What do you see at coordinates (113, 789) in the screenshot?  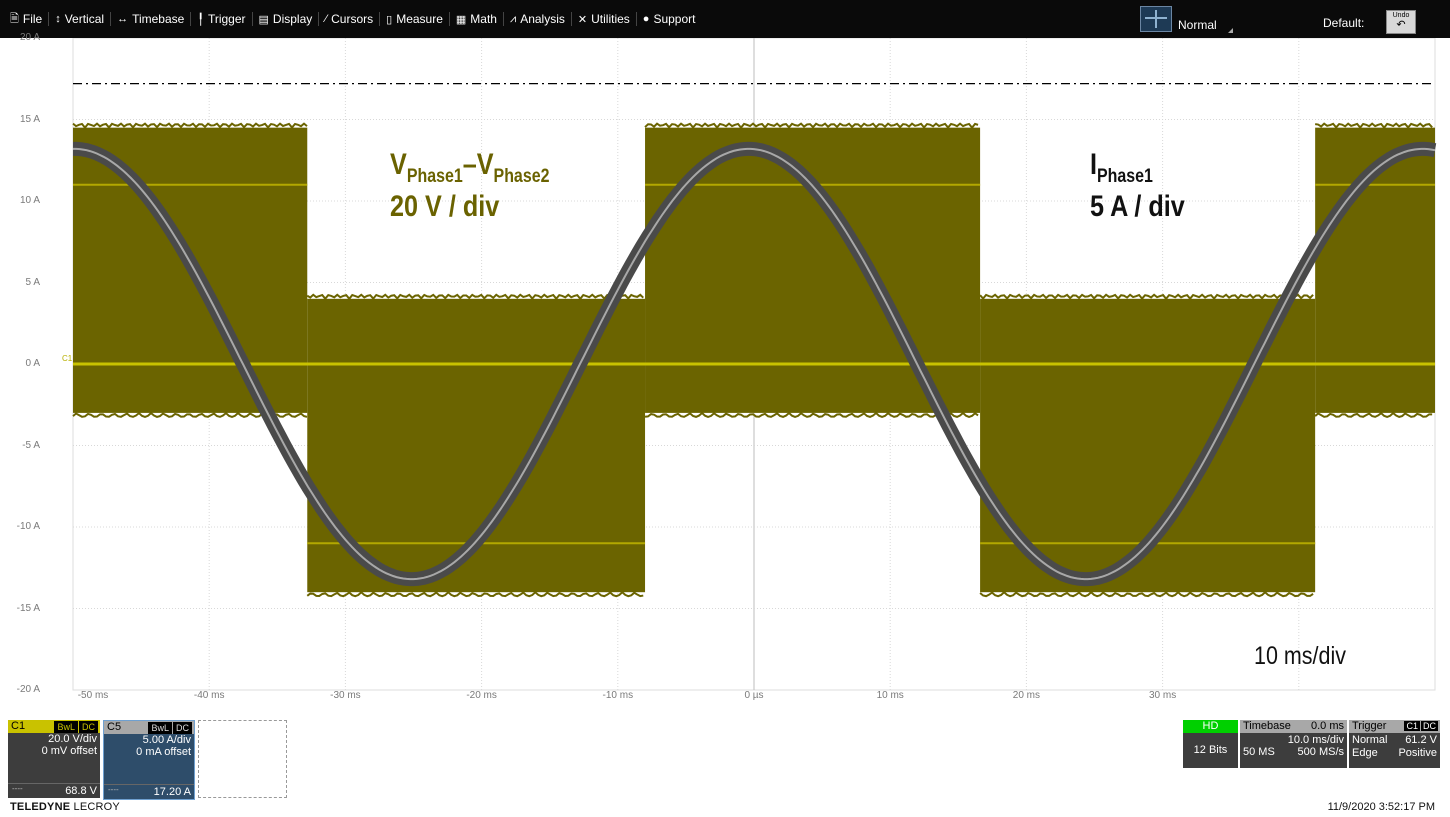 I see `c5-foot-label: ----` at bounding box center [113, 789].